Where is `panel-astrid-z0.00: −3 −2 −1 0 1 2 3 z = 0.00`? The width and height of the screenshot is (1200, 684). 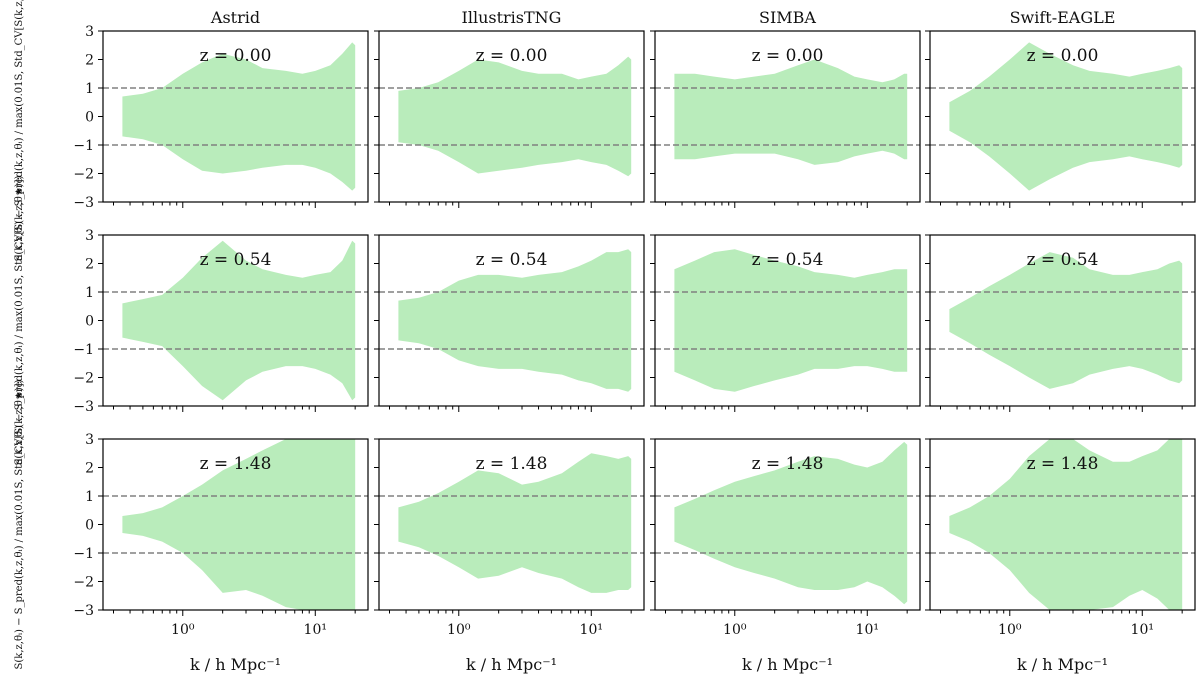 panel-astrid-z0.00: −3 −2 −1 0 1 2 3 z = 0.00 is located at coordinates (221, 117).